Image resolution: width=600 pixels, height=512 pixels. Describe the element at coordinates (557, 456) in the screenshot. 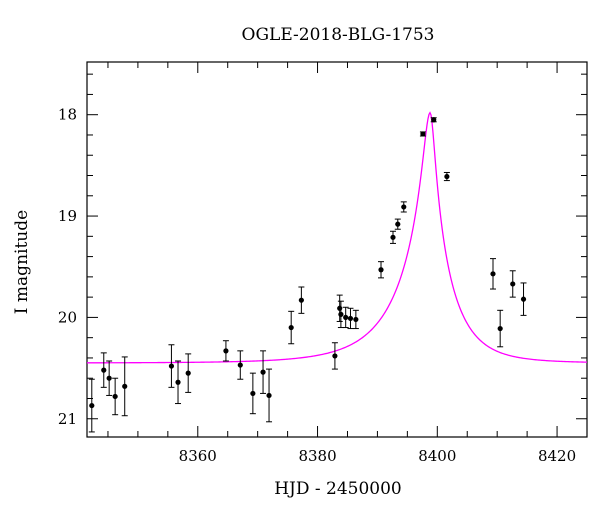

I see `x-tick-label: 8420` at that location.